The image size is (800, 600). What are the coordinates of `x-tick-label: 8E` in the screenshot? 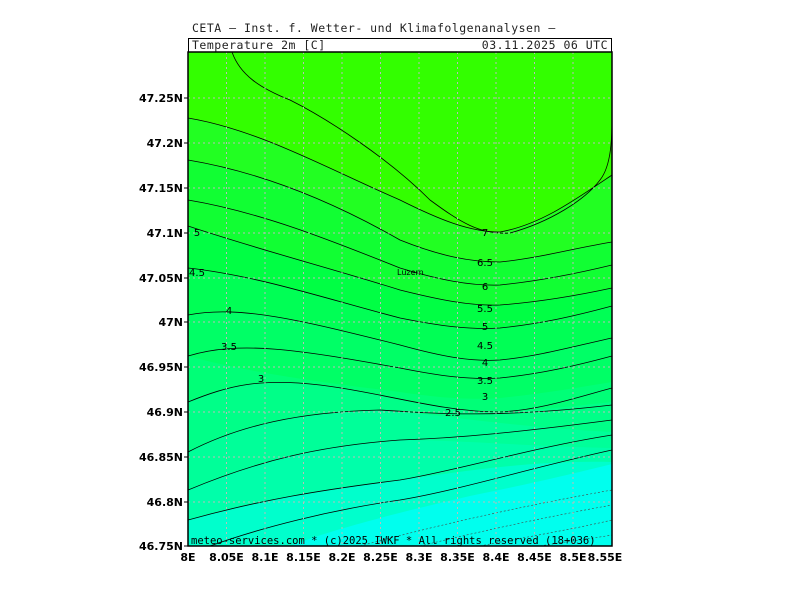 It's located at (187, 557).